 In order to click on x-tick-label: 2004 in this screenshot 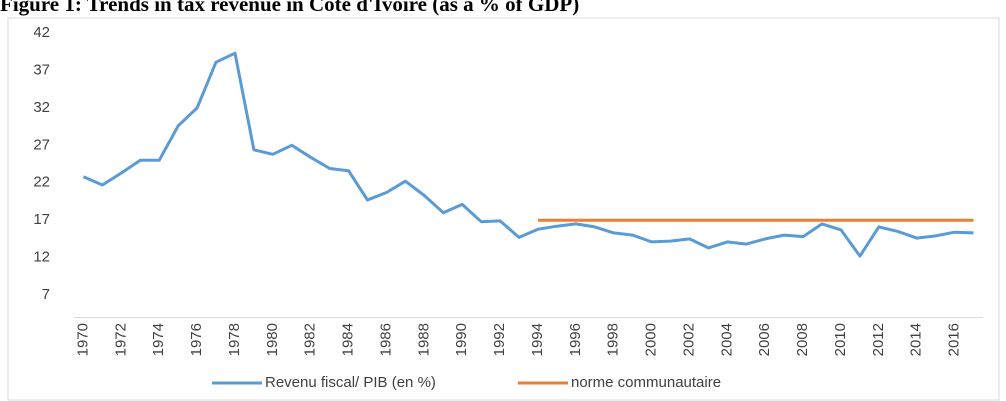, I will do `click(726, 339)`.